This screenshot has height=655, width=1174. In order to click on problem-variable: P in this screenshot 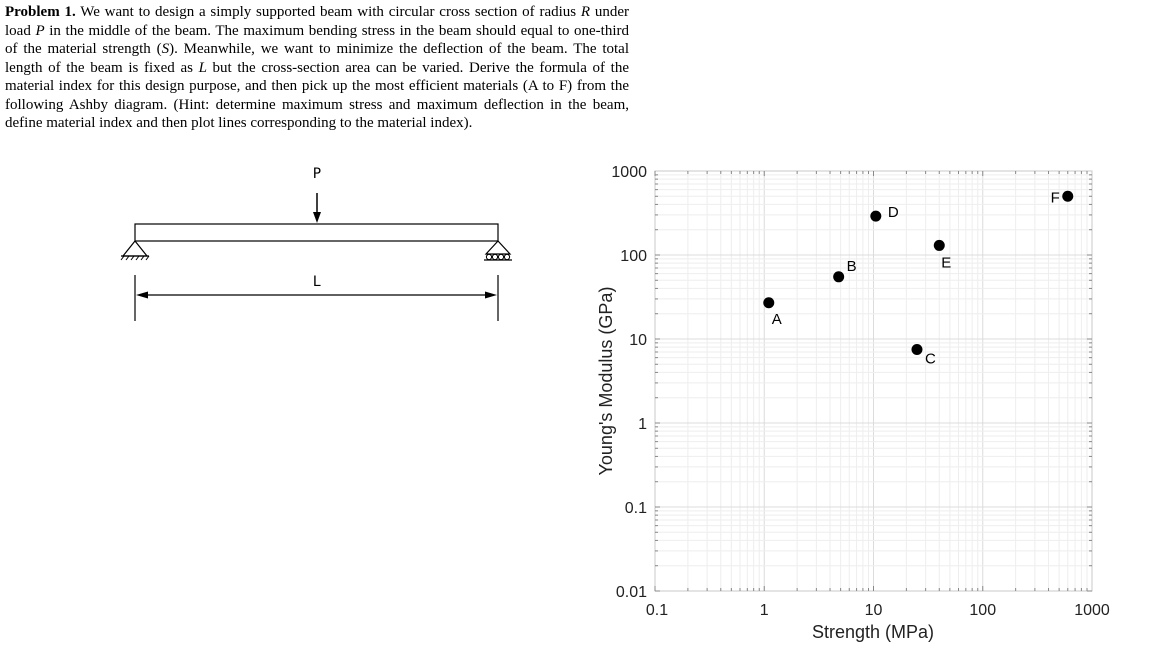, I will do `click(40, 30)`.